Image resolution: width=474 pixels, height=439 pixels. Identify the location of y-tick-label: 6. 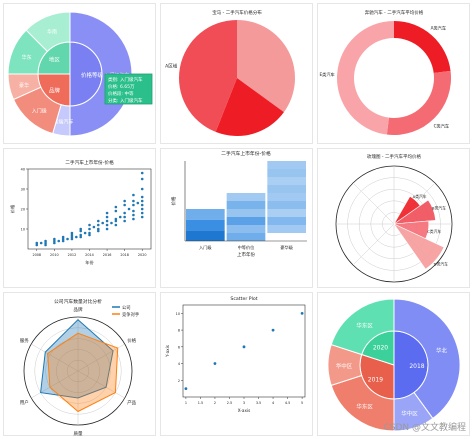
(179, 347).